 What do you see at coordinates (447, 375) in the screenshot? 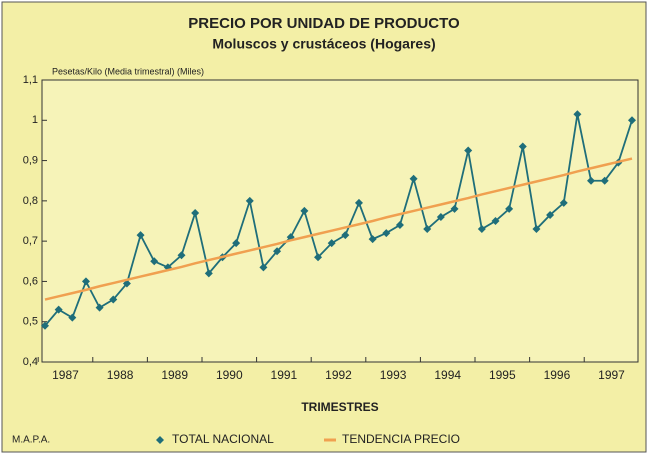
I see `x-tick-label: 1994` at bounding box center [447, 375].